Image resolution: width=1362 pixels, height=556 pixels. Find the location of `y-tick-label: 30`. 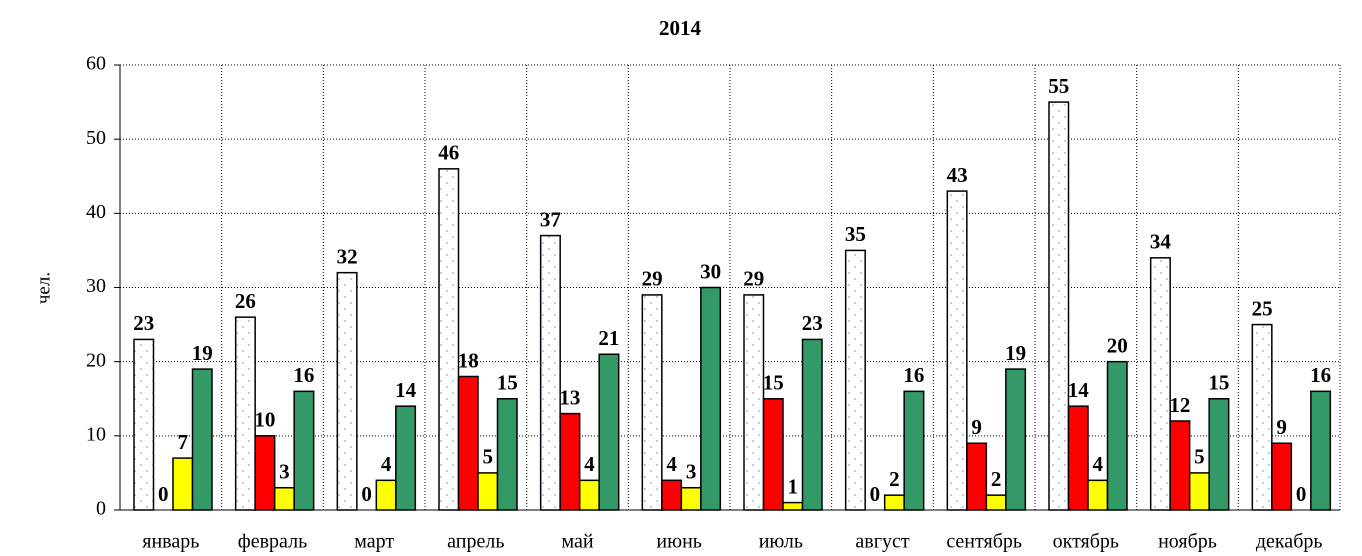

y-tick-label: 30 is located at coordinates (96, 286).